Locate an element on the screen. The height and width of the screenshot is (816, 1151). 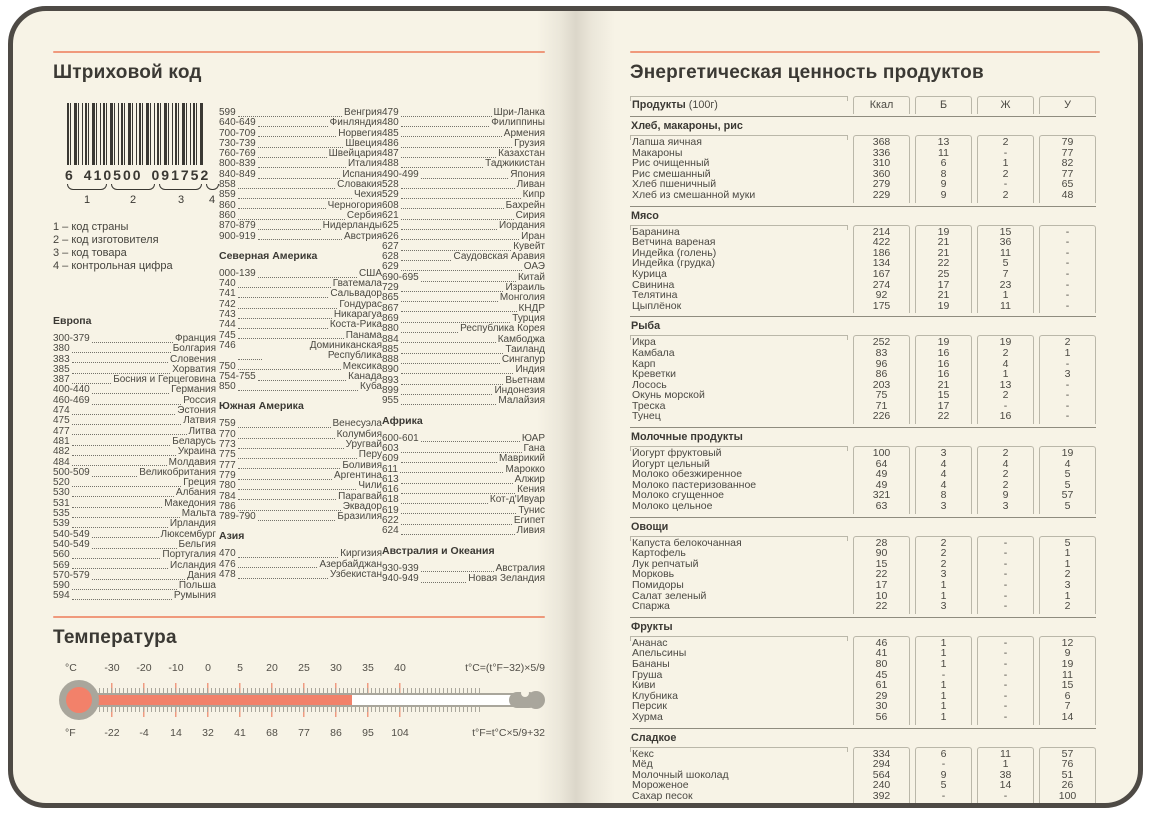
kcal-value: 28 is located at coordinates (881, 542).